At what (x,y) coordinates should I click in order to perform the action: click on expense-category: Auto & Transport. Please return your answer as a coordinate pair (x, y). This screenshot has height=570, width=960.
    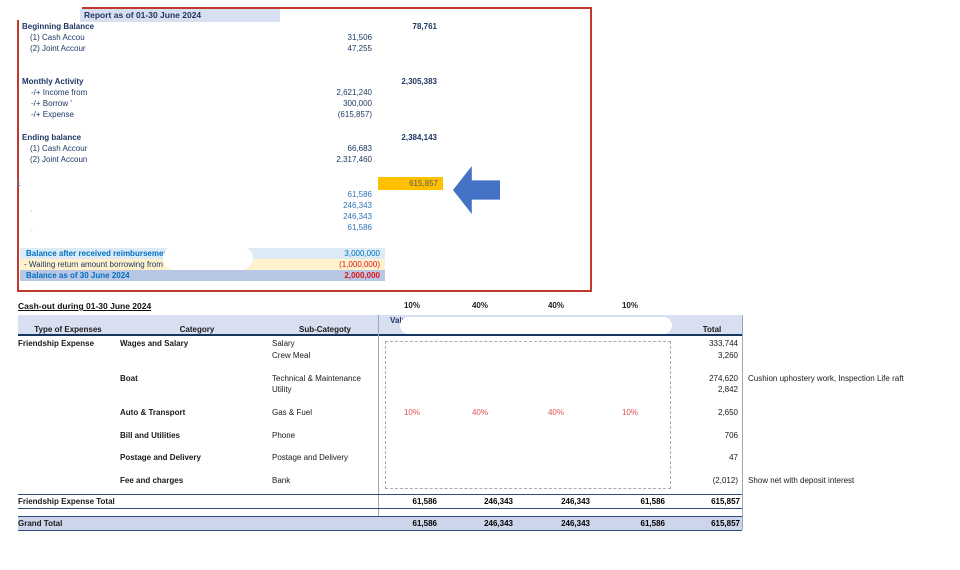
    Looking at the image, I should click on (153, 412).